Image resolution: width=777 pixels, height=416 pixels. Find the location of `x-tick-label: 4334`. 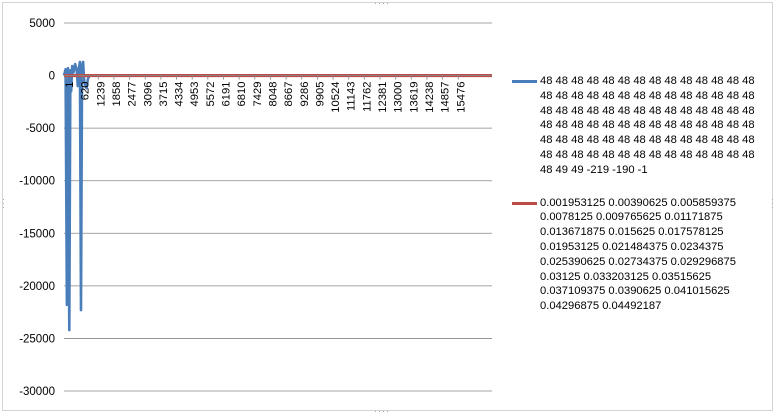

x-tick-label: 4334 is located at coordinates (180, 94).